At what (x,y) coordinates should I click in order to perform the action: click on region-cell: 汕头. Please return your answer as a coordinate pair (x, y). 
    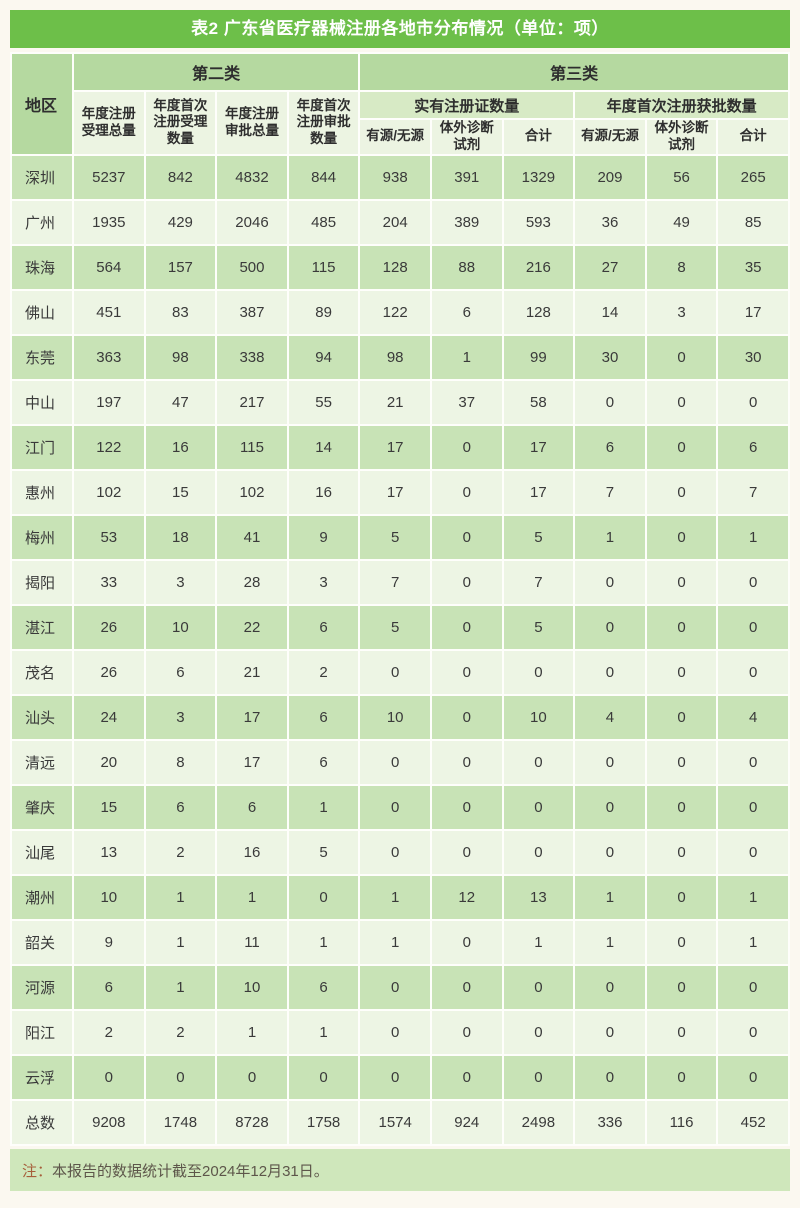
    Looking at the image, I should click on (42, 717).